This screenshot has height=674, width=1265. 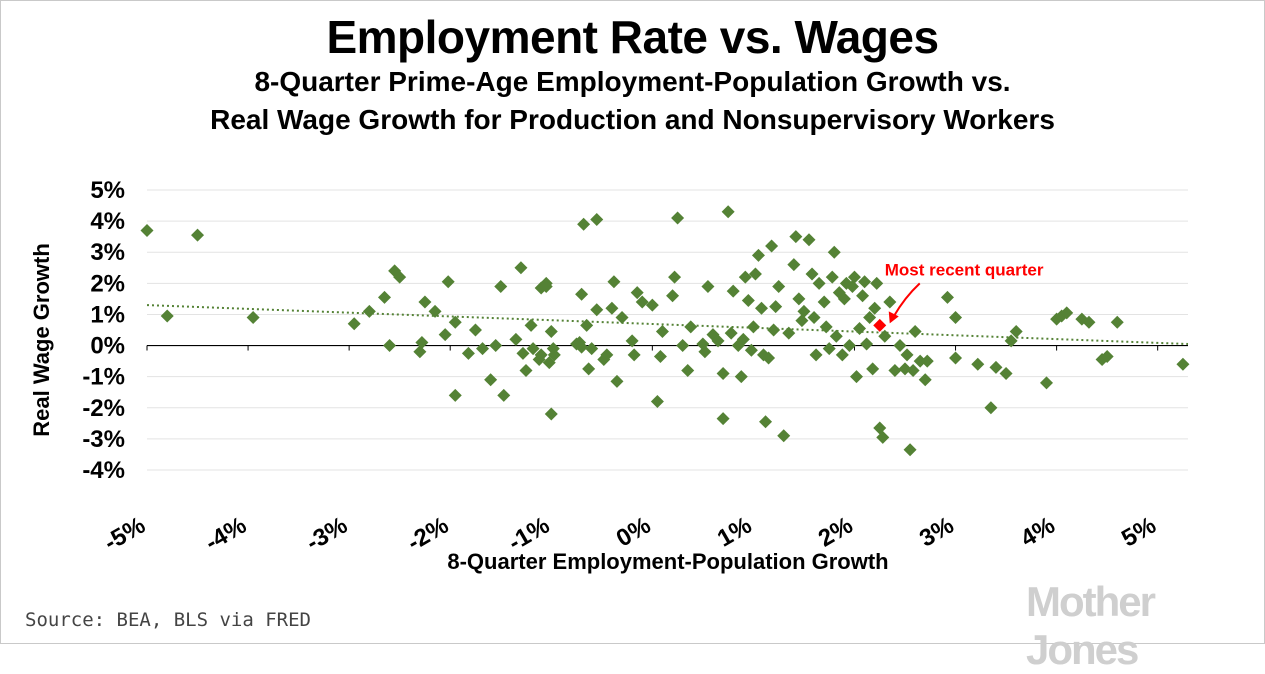 What do you see at coordinates (168, 620) in the screenshot?
I see `source-note: Source: BEA, BLS via FRED` at bounding box center [168, 620].